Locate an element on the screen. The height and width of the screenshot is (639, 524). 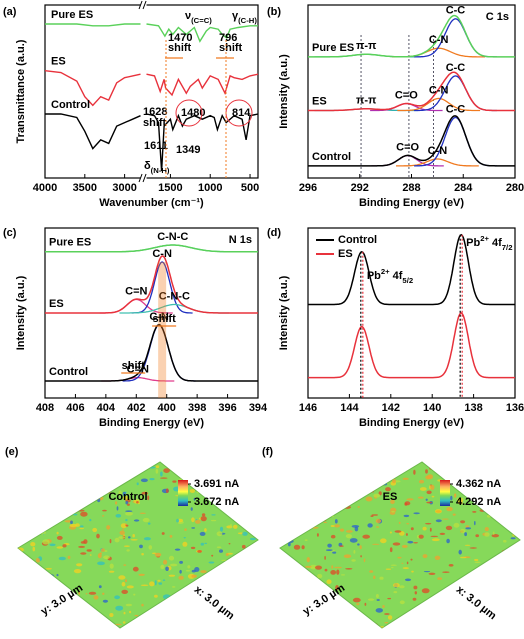
annotation: γ(C-H) is located at coordinates (244, 17).